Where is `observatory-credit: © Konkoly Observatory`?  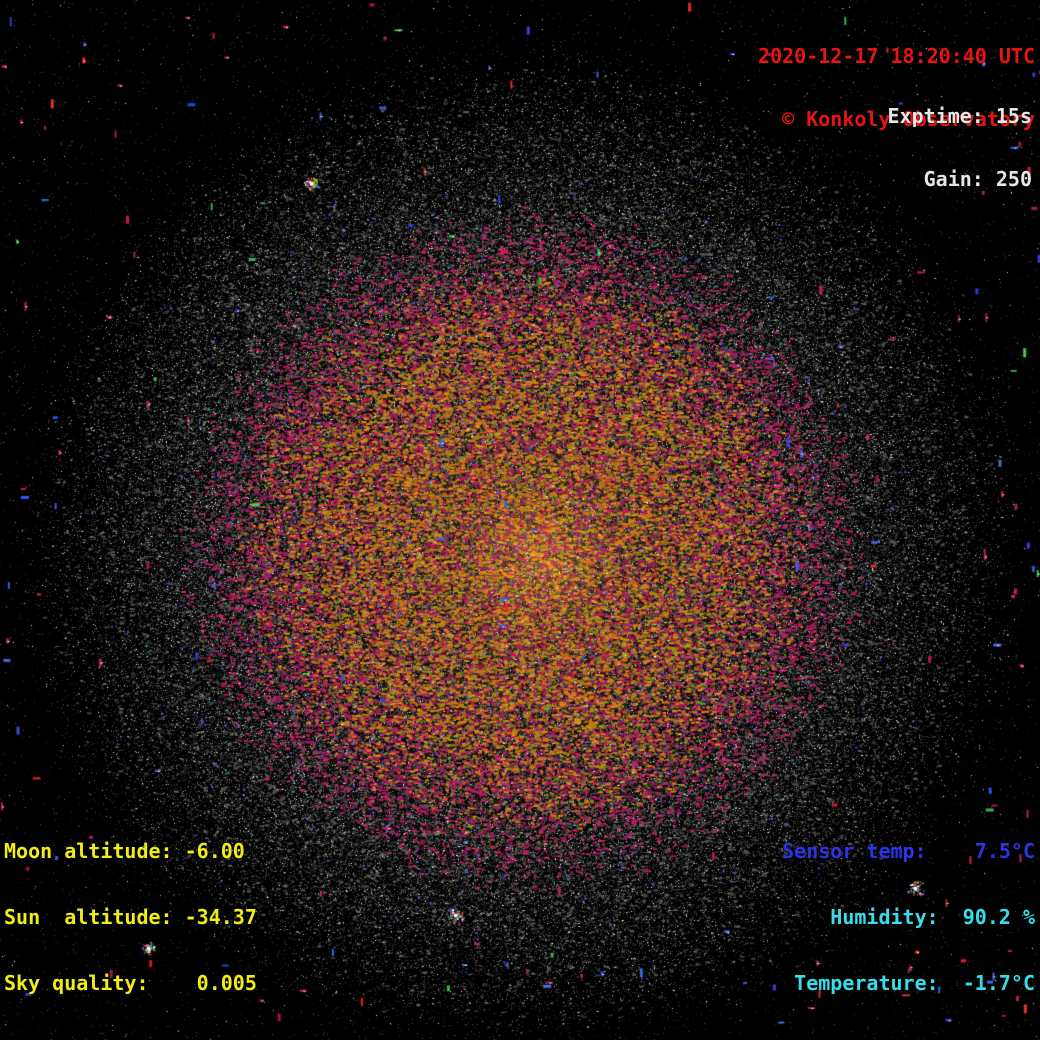 observatory-credit: © Konkoly Observatory is located at coordinates (908, 119).